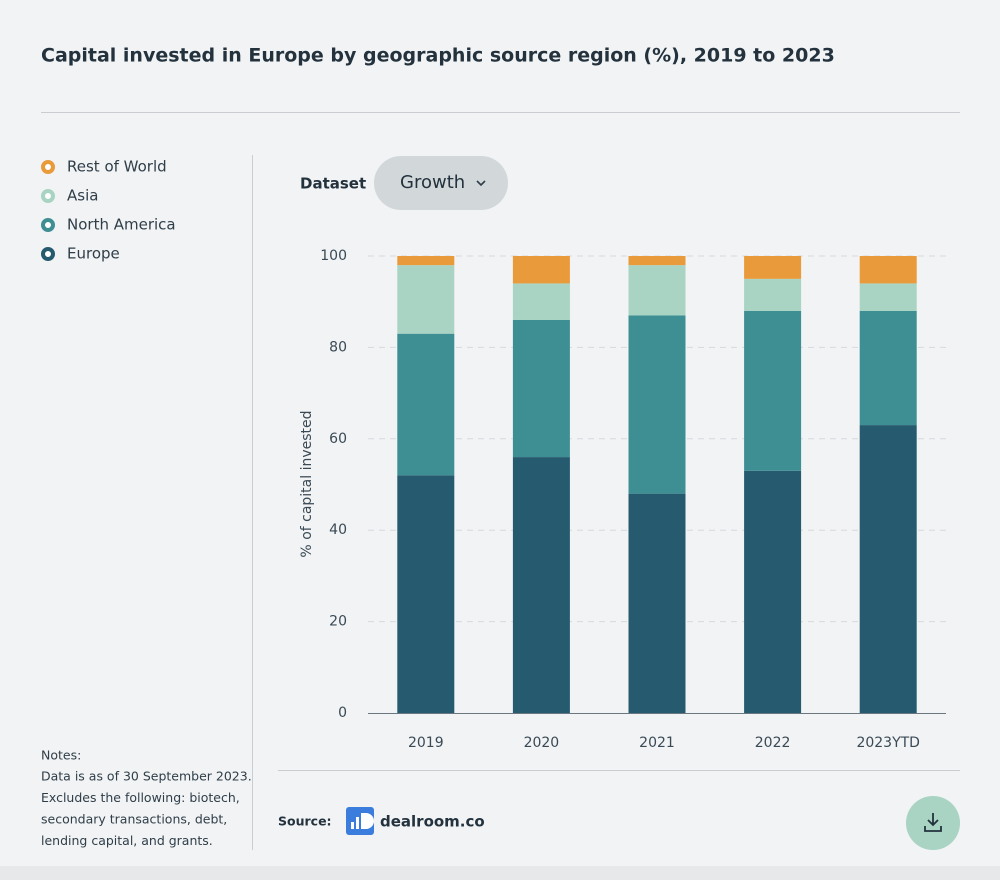 Image resolution: width=1000 pixels, height=880 pixels. I want to click on dropdown-value: Growth, so click(432, 182).